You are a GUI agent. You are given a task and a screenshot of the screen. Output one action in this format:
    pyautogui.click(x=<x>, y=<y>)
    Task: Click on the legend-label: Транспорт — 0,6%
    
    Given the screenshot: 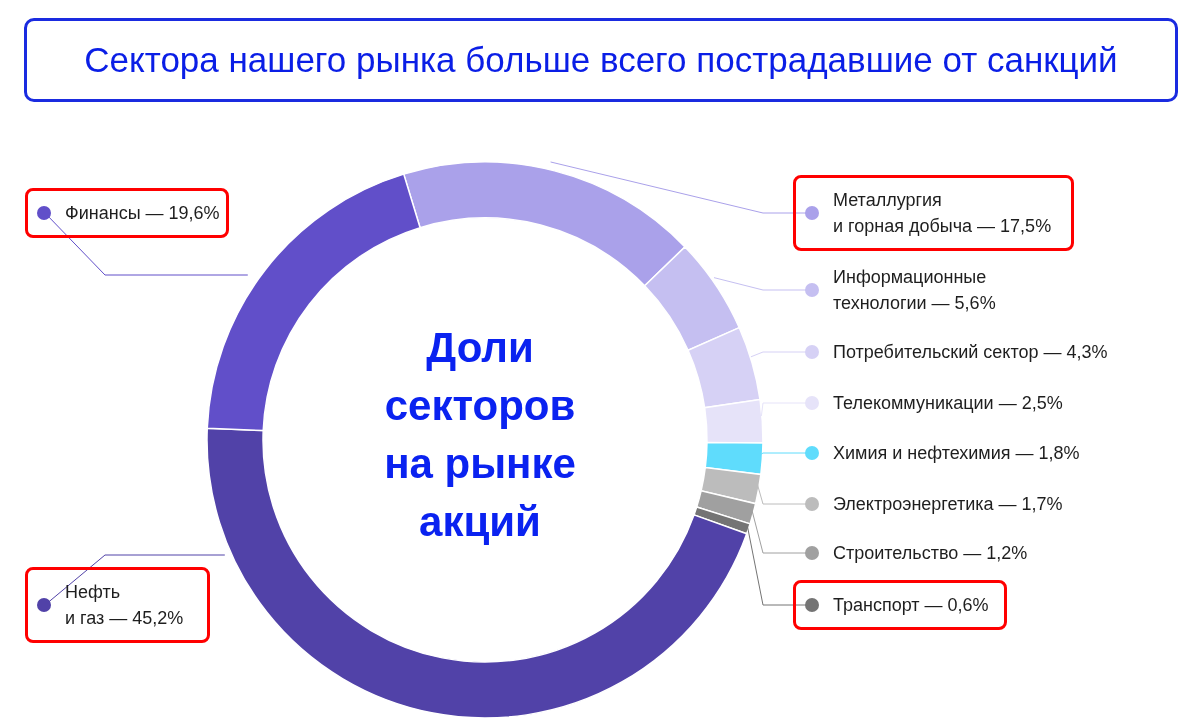 What is the action you would take?
    pyautogui.click(x=911, y=605)
    